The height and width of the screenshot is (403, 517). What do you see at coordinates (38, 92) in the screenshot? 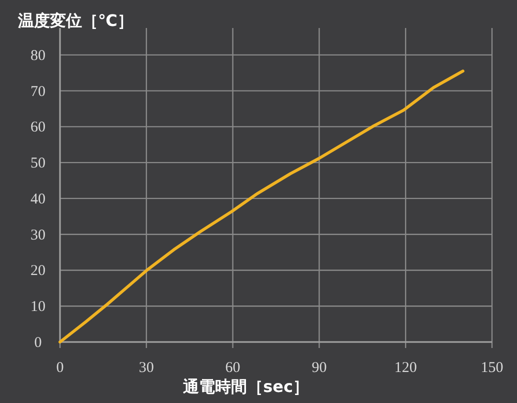
I see `y-tick-label: 70` at bounding box center [38, 92].